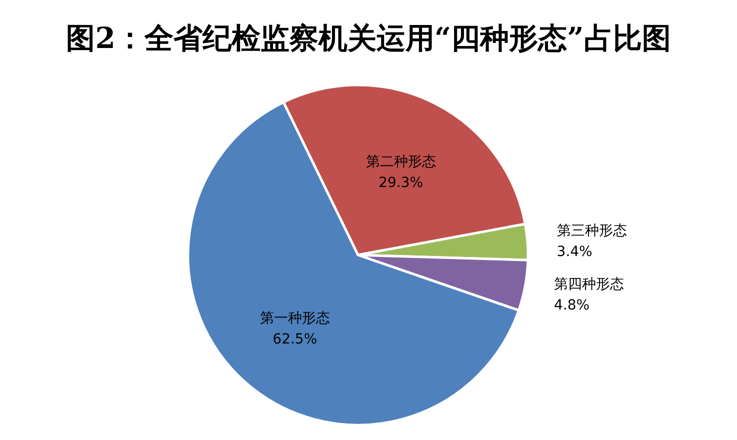  What do you see at coordinates (401, 182) in the screenshot?
I see `data-label: 29.3%` at bounding box center [401, 182].